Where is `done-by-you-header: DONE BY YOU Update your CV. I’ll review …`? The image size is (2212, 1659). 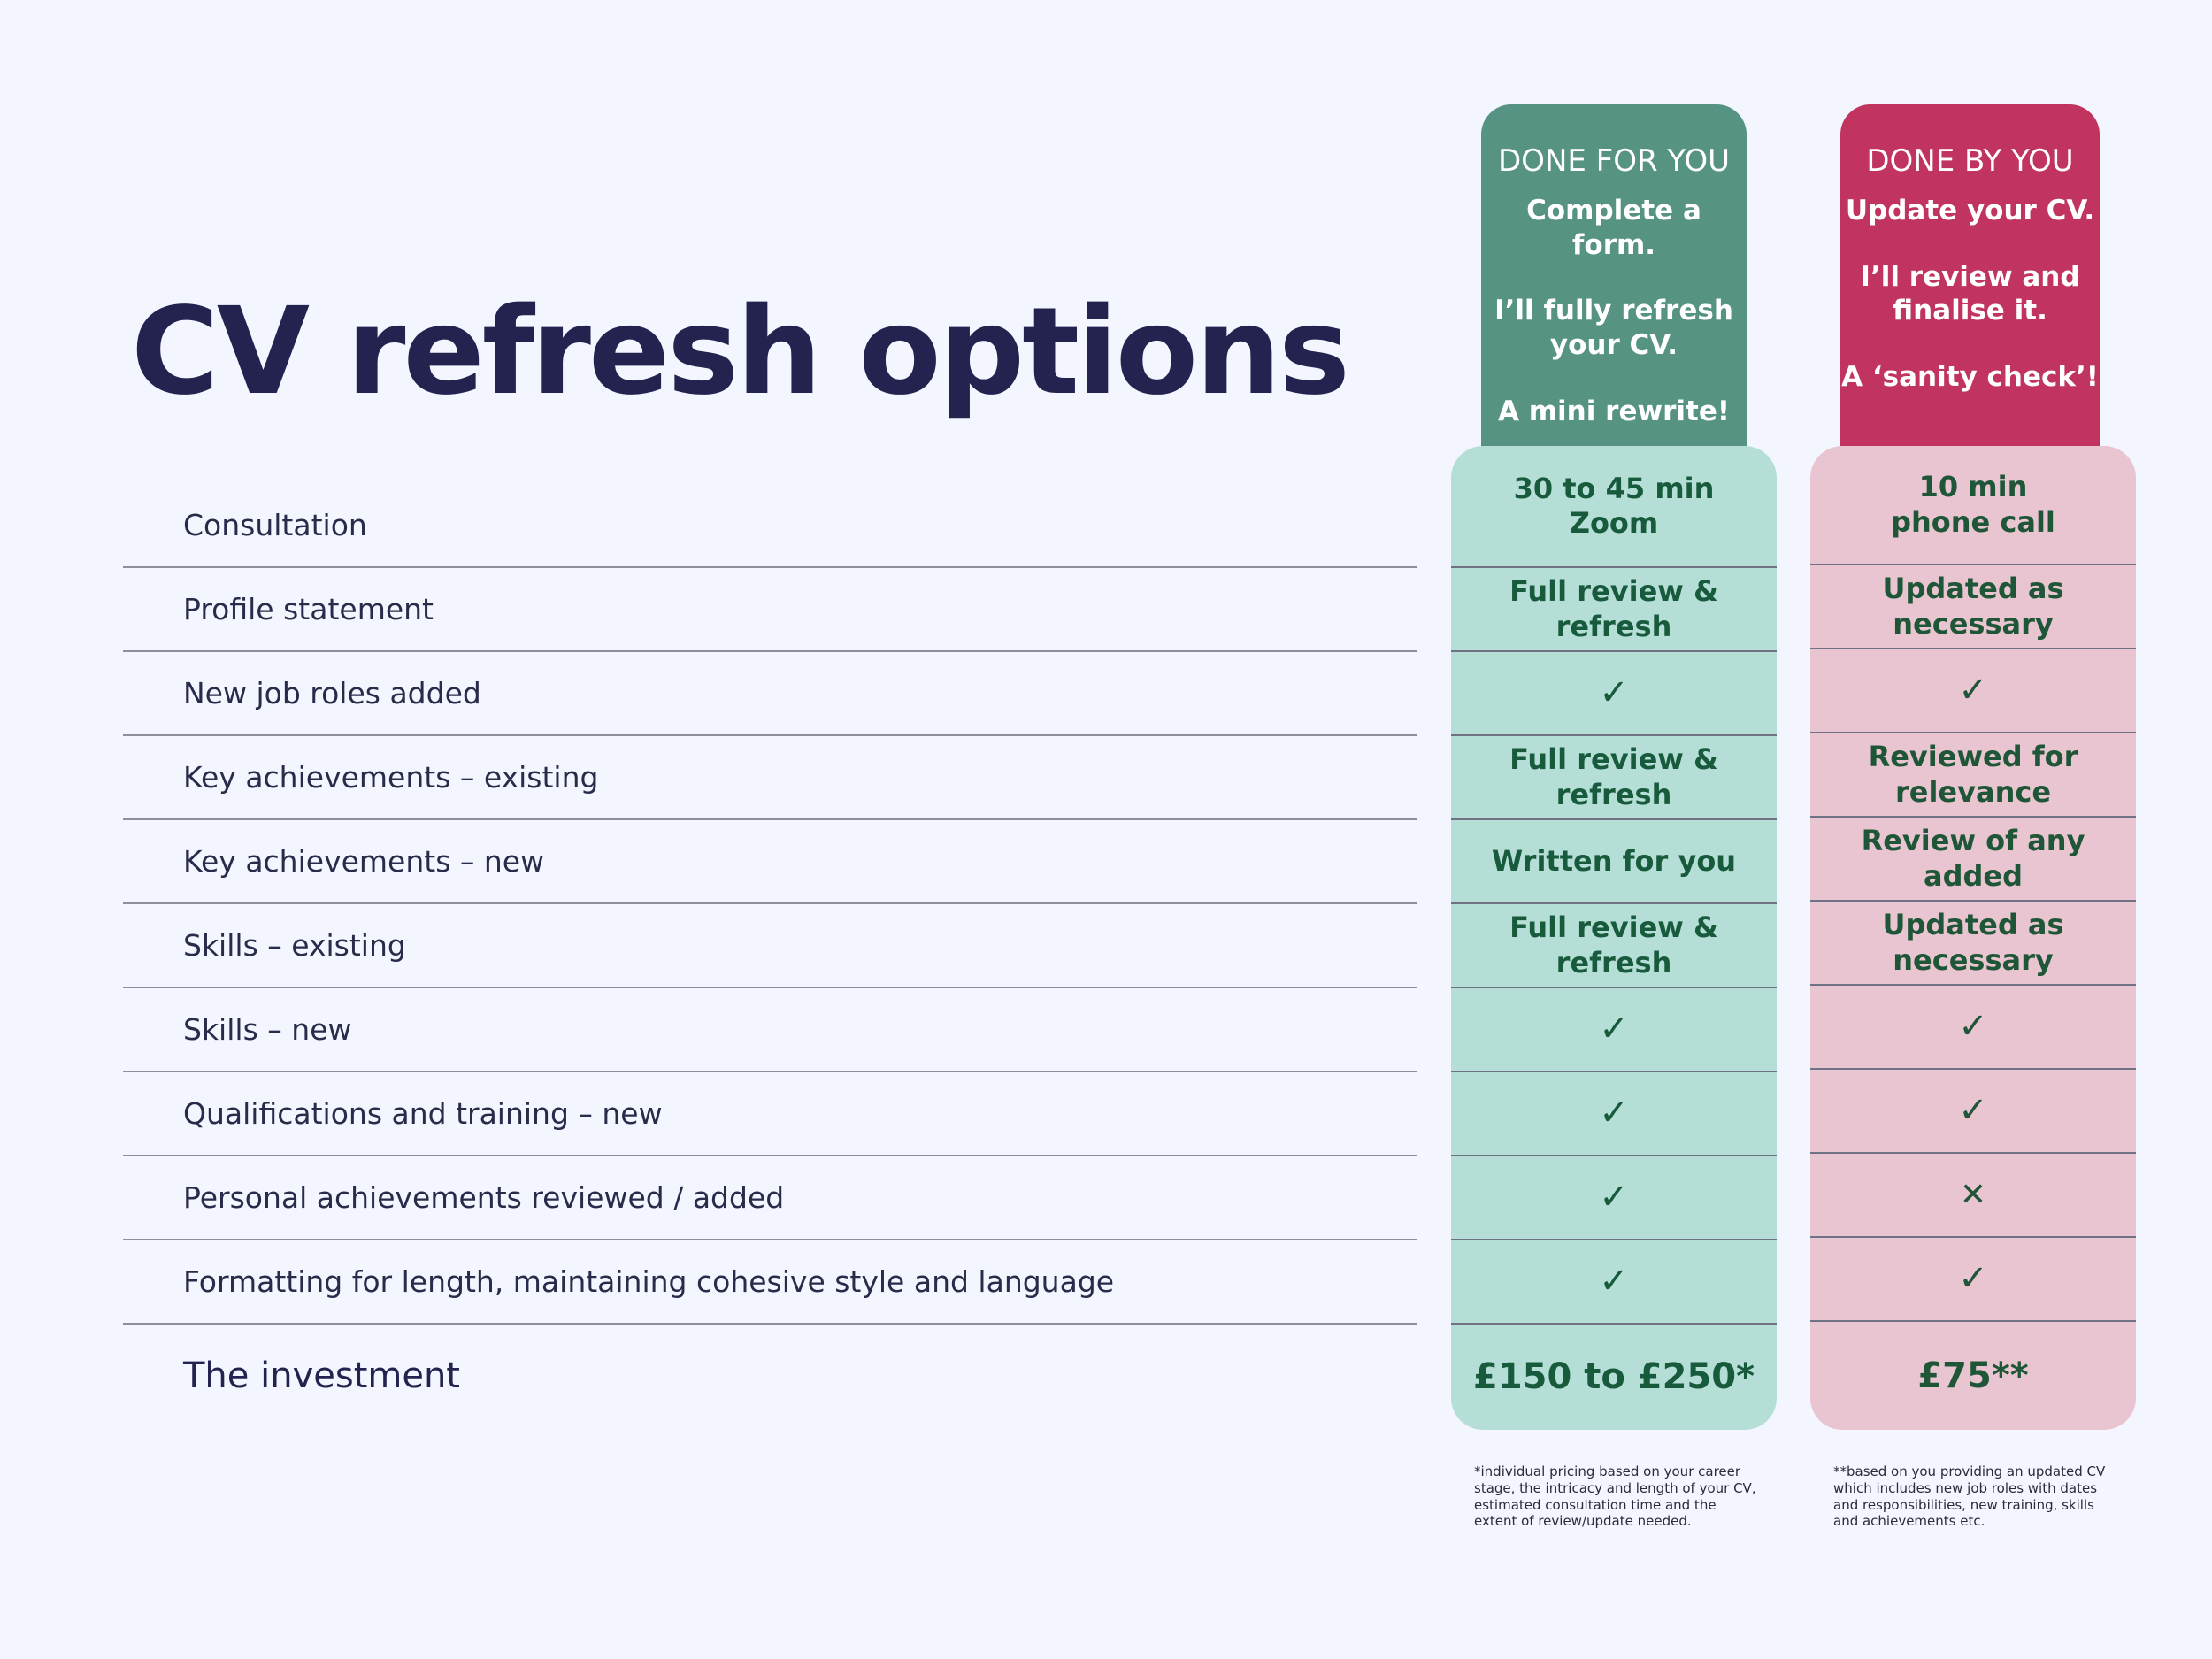
done-by-you-header: DONE BY YOU Update your CV. I’ll review … is located at coordinates (1970, 276).